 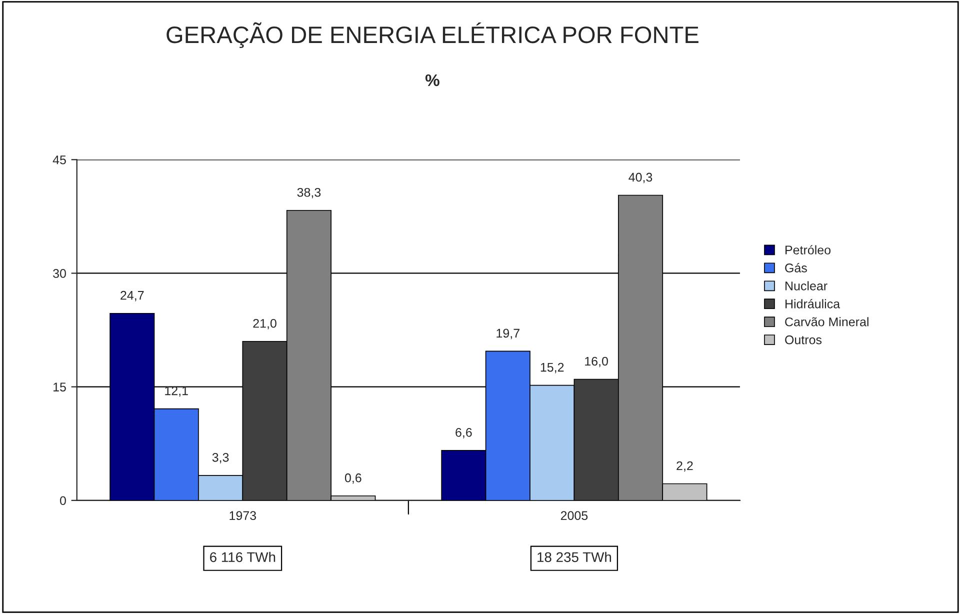 I want to click on x-tick-label: 2005, so click(x=574, y=515).